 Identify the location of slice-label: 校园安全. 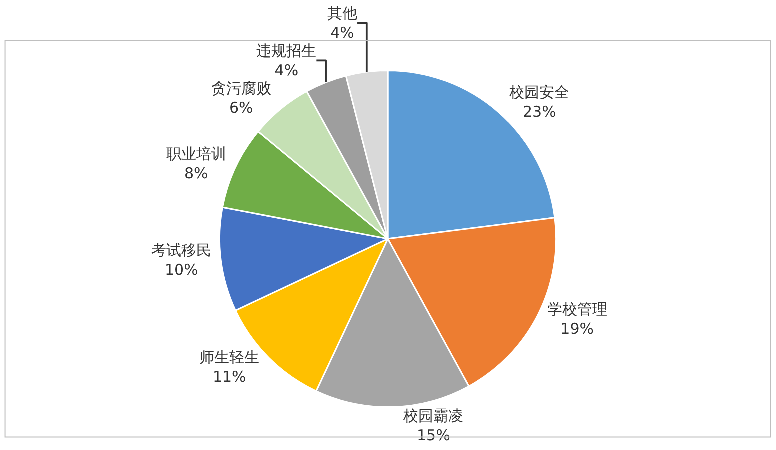
(539, 92).